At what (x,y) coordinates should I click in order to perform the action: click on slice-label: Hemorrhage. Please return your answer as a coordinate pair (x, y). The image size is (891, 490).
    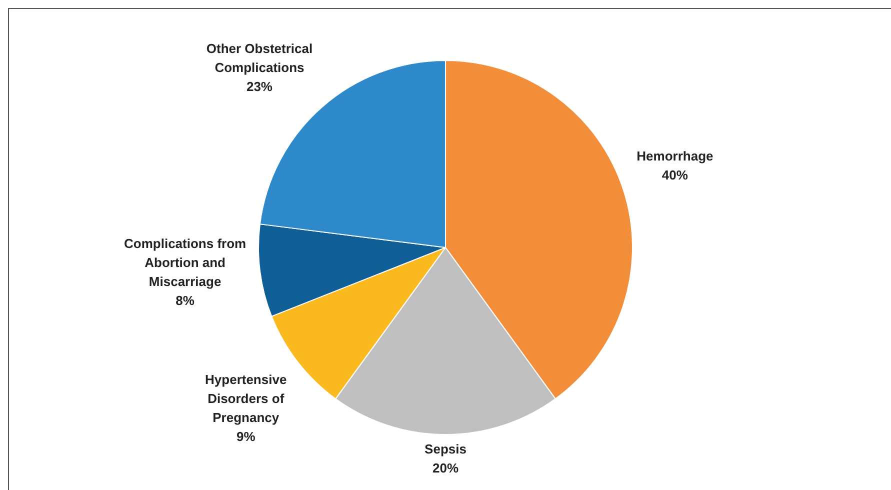
    Looking at the image, I should click on (675, 156).